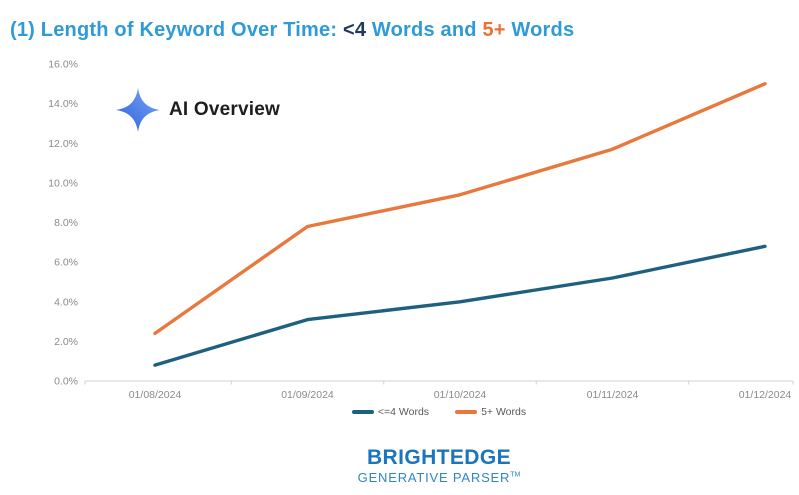 Image resolution: width=799 pixels, height=495 pixels. What do you see at coordinates (63, 183) in the screenshot?
I see `y-axis-label: 10.0%` at bounding box center [63, 183].